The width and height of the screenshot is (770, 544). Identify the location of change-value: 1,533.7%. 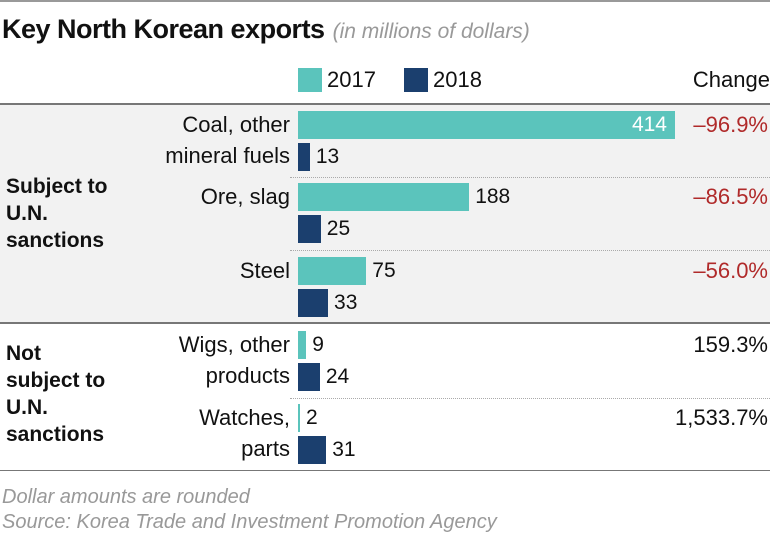
(721, 417).